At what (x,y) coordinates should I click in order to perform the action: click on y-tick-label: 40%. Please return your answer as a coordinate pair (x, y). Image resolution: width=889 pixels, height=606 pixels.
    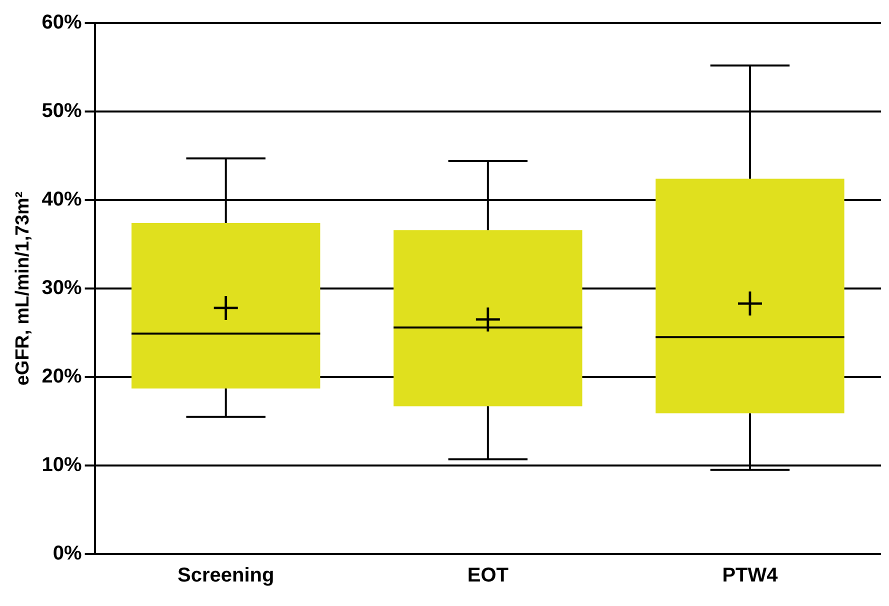
    Looking at the image, I should click on (62, 199).